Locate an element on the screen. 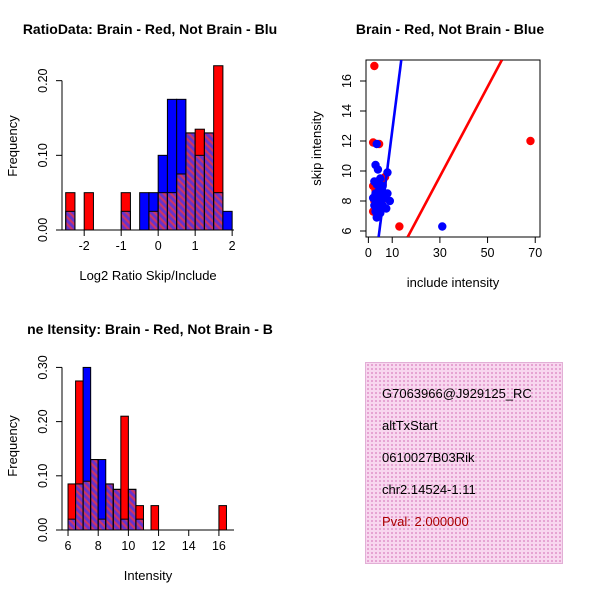  gene-event-type: altTxStart is located at coordinates (410, 425).